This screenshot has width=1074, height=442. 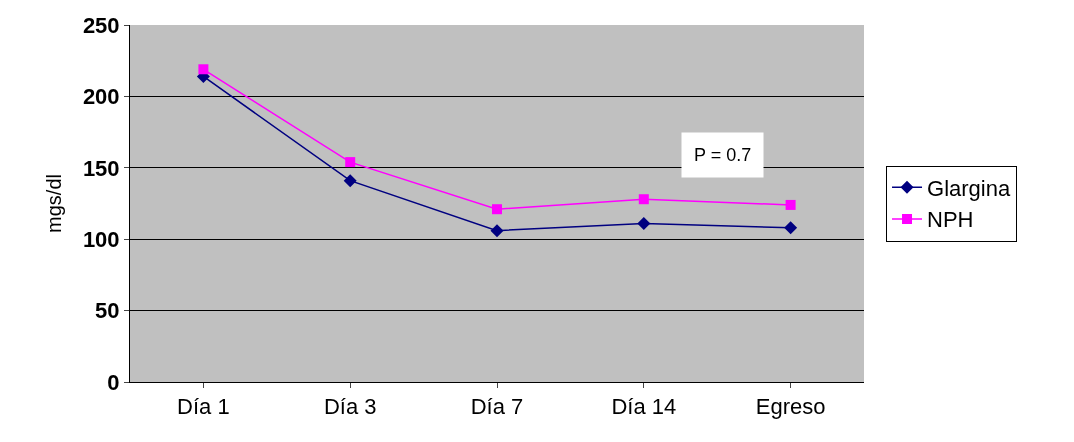 What do you see at coordinates (350, 407) in the screenshot?
I see `x-tick-label: Día 3` at bounding box center [350, 407].